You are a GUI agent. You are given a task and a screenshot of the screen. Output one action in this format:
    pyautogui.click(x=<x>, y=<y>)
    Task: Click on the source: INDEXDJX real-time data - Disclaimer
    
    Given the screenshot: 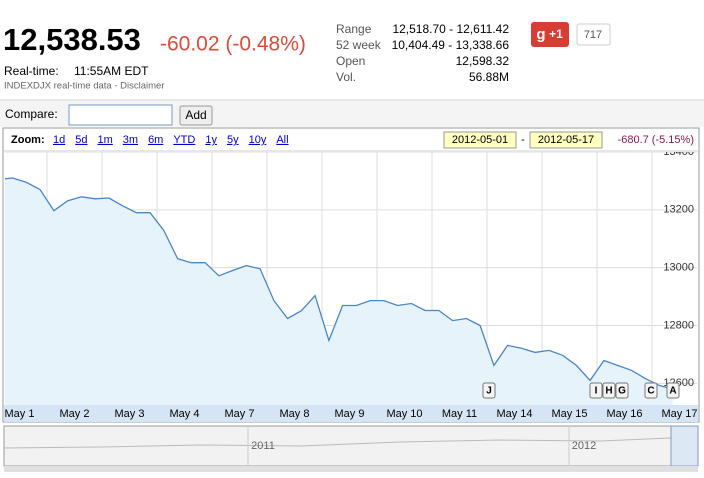 What is the action you would take?
    pyautogui.click(x=84, y=86)
    